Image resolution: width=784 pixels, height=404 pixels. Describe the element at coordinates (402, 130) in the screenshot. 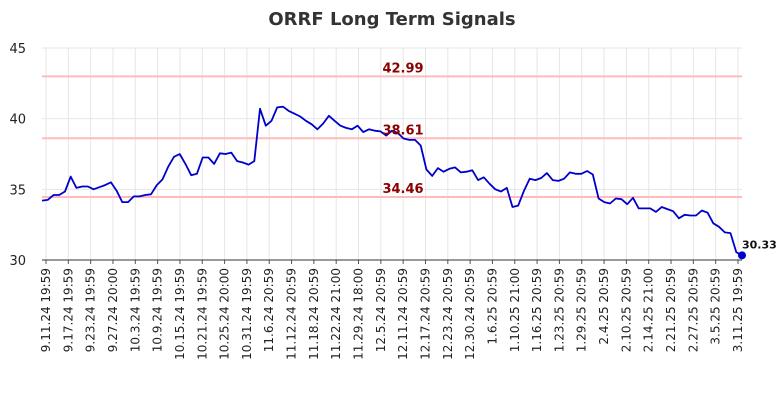

I see `signal-label: 38.61` at that location.